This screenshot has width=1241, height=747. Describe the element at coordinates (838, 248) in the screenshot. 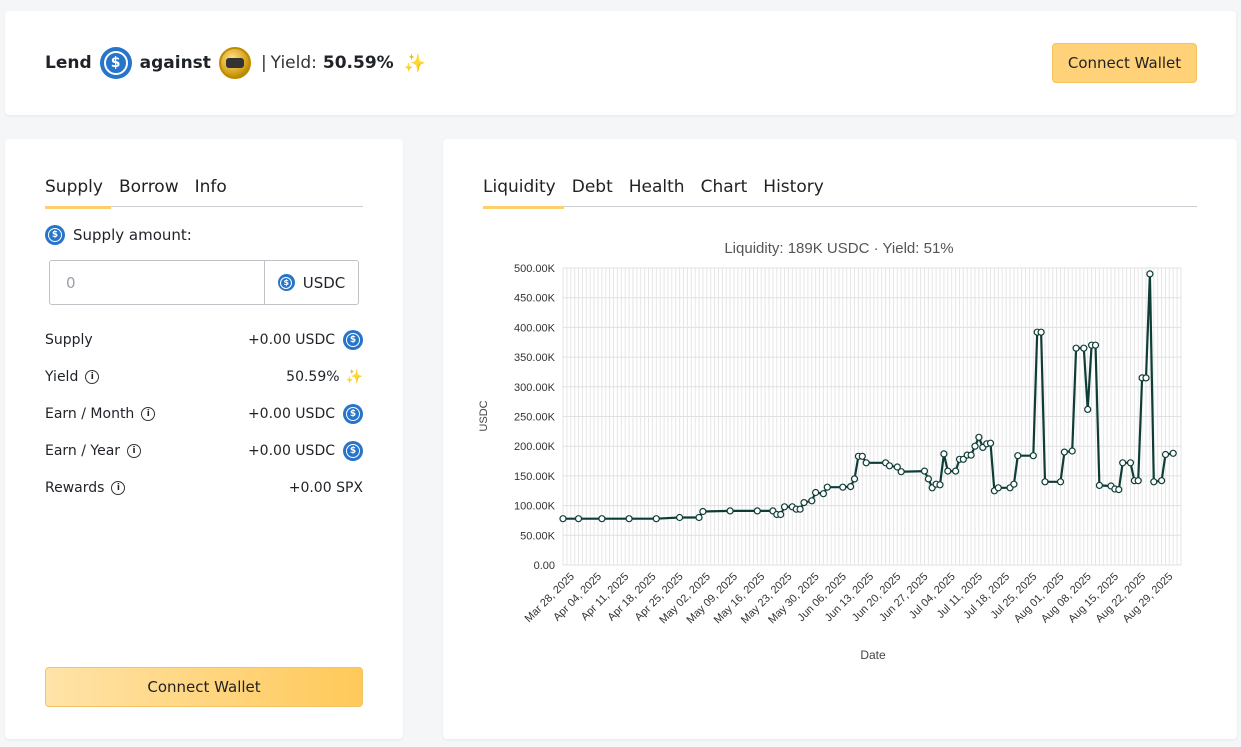

I see `chart-title: Liquidity: 189K USDC · Yield: 51%` at that location.